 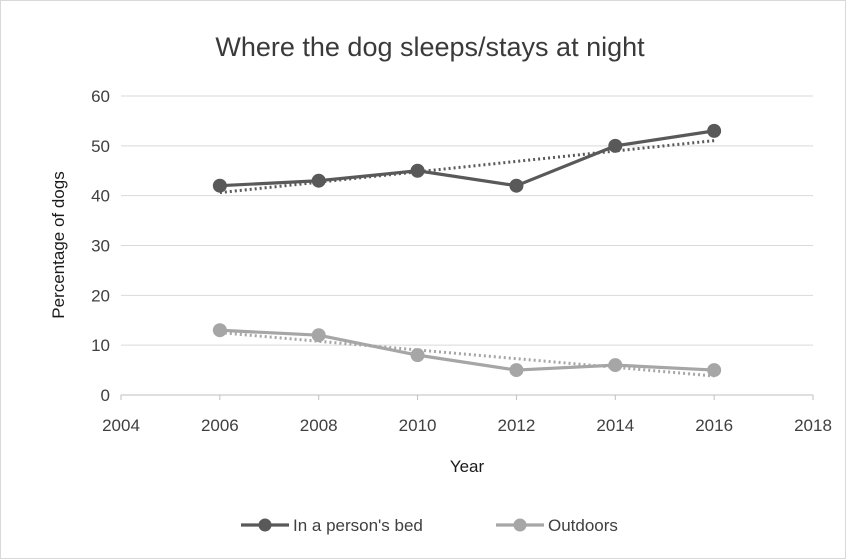 I want to click on y-tick-label: 20, so click(x=100, y=295).